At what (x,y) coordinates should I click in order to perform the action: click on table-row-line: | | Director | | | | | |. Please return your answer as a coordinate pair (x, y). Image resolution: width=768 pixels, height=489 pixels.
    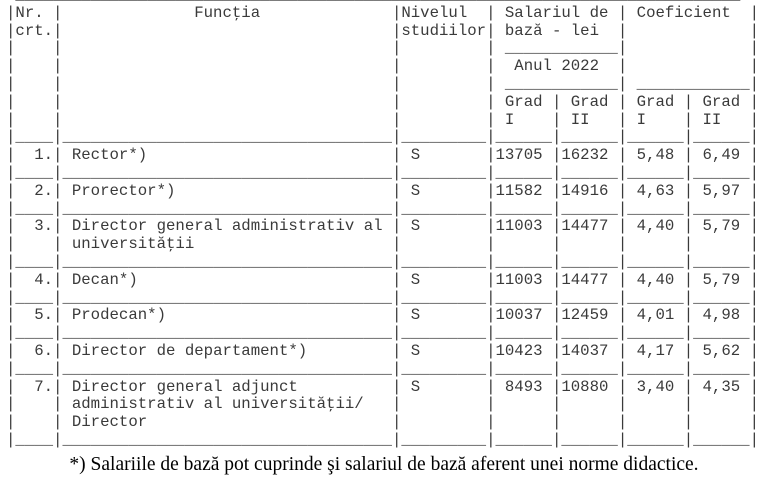
    Looking at the image, I should click on (382, 422).